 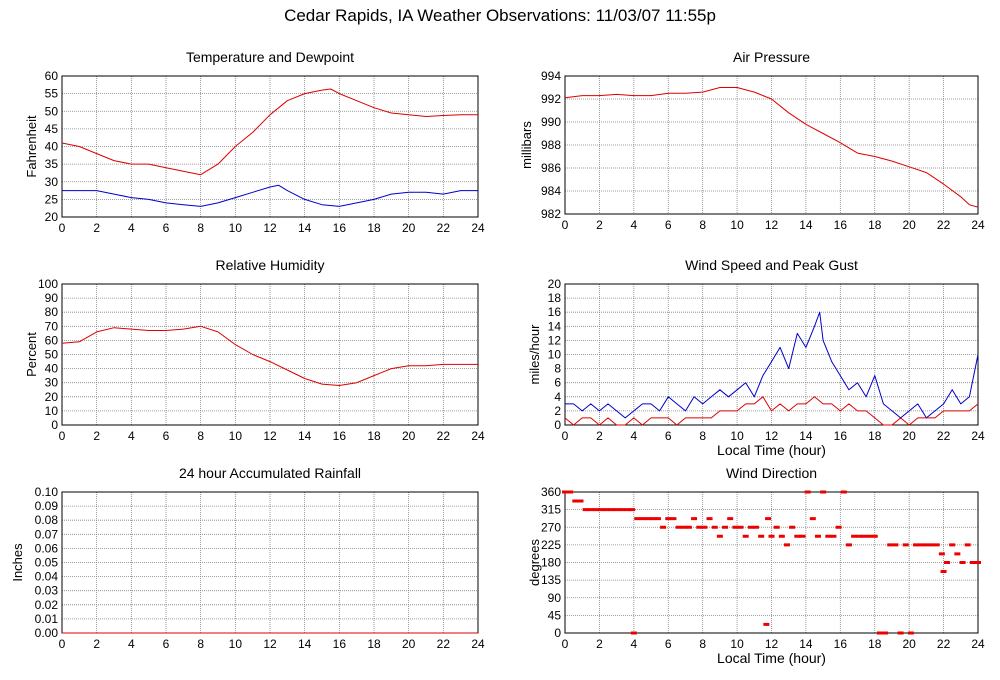 I want to click on chart-title: Wind Speed and Peak Gust, so click(x=771, y=265).